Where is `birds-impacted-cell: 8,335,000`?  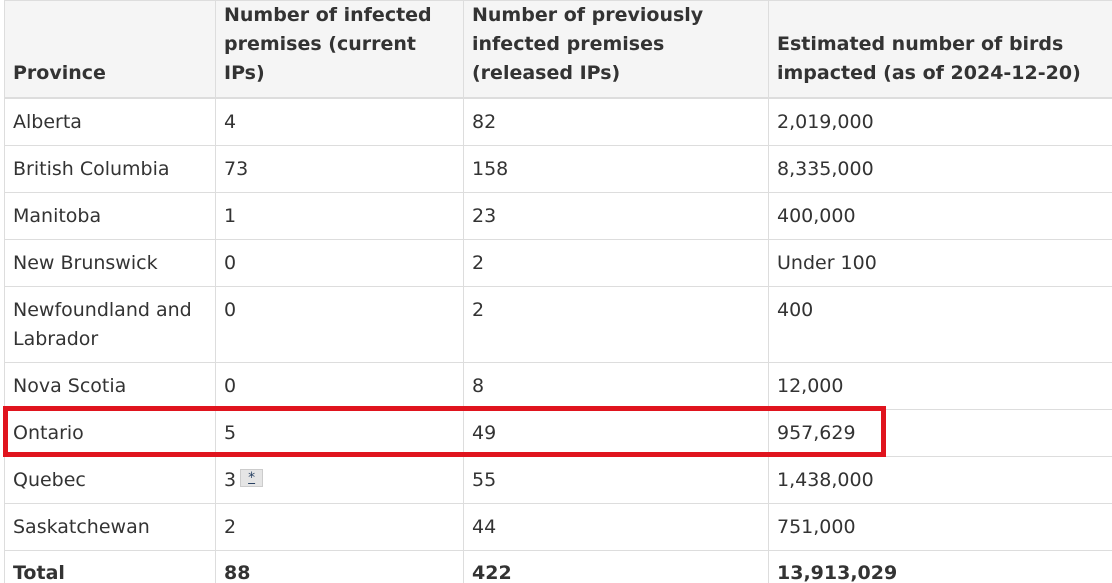 birds-impacted-cell: 8,335,000 is located at coordinates (940, 169).